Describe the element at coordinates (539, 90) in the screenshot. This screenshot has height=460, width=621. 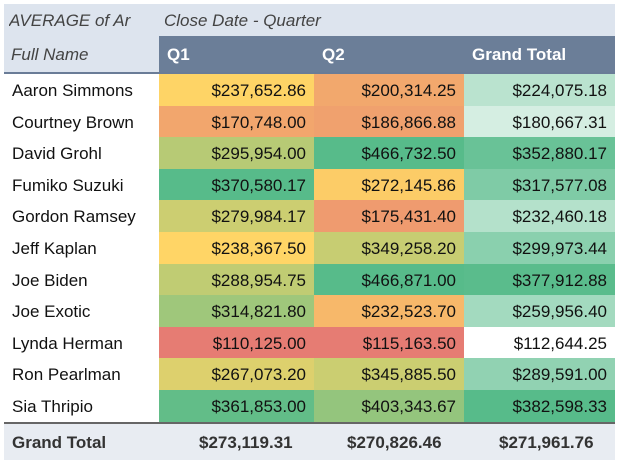
I see `grand-total-value-cell: $224,075.18` at that location.